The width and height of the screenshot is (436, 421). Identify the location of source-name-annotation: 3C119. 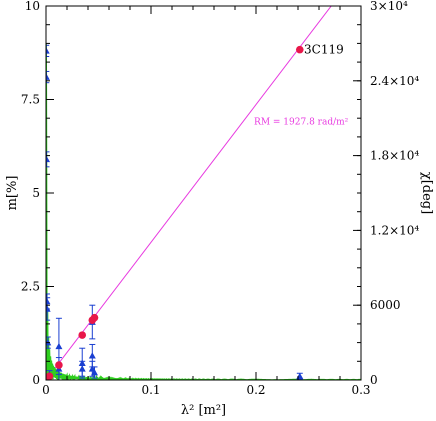
(324, 50).